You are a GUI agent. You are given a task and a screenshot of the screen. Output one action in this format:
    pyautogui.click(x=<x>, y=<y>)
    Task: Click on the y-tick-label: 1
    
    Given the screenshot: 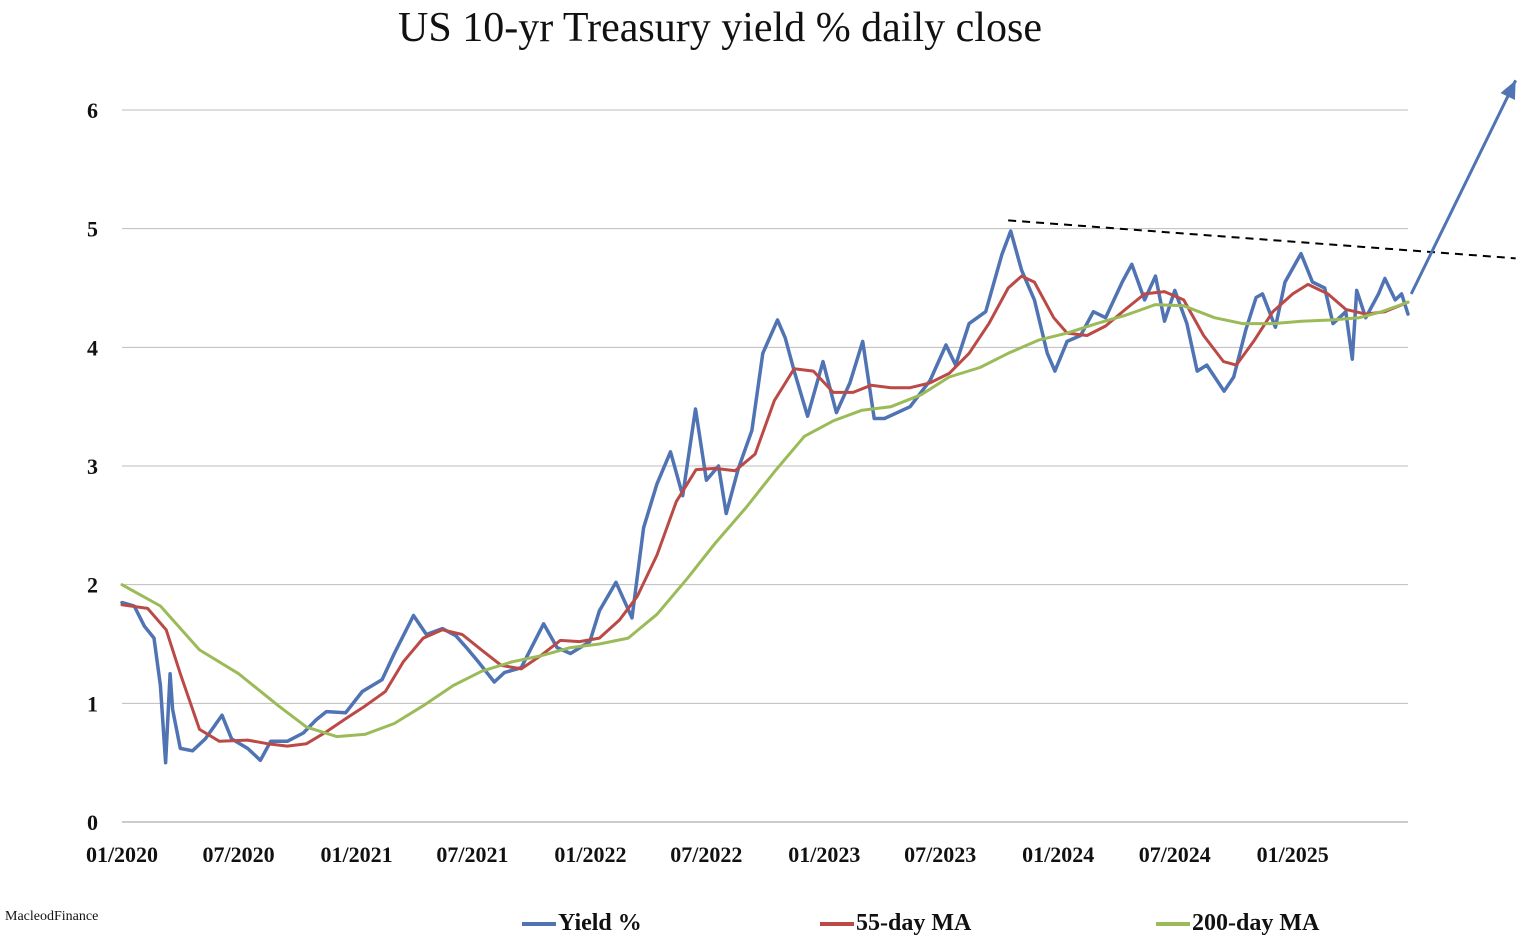 What is the action you would take?
    pyautogui.click(x=92, y=703)
    